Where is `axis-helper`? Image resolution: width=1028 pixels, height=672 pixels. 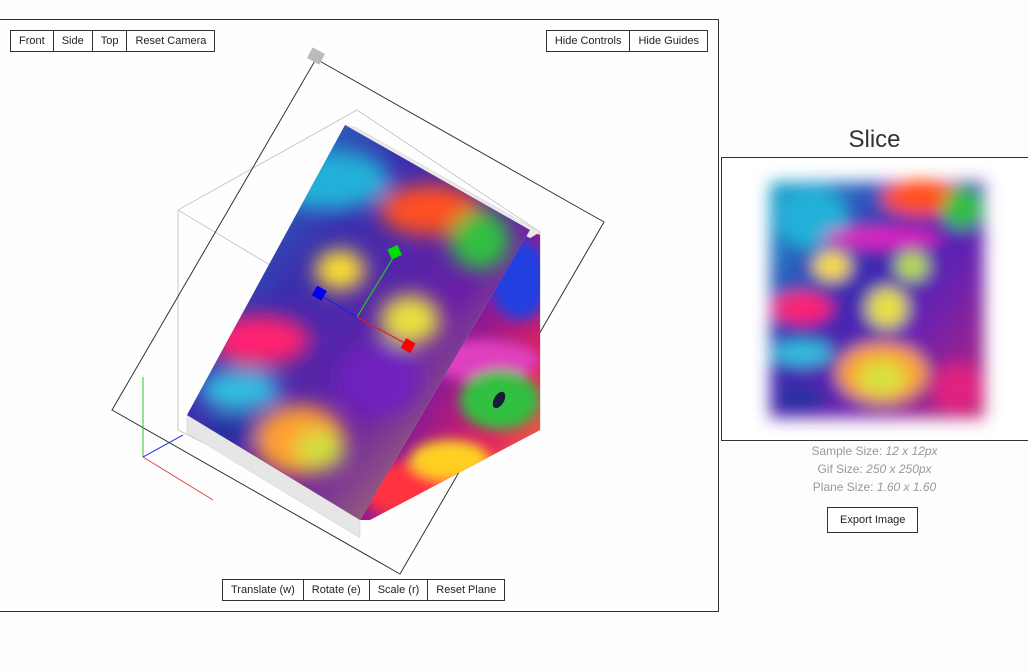
axis-helper is located at coordinates (178, 439).